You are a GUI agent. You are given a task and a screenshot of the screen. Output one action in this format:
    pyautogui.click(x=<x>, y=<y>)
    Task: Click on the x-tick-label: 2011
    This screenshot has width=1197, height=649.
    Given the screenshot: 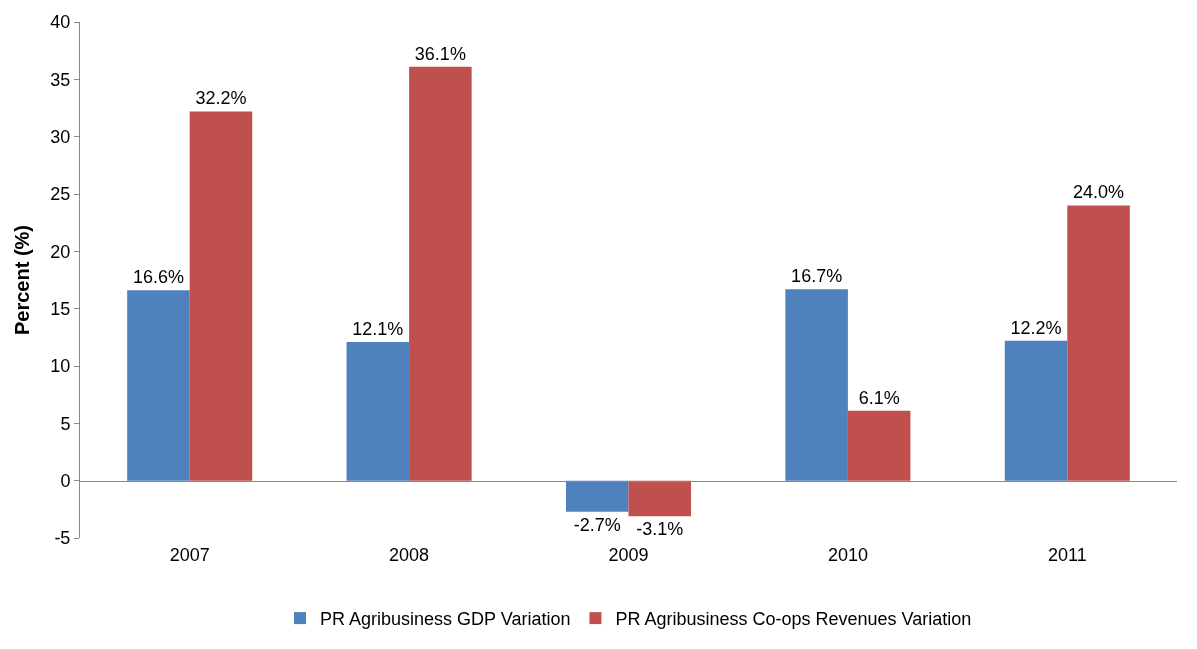 What is the action you would take?
    pyautogui.click(x=1067, y=555)
    